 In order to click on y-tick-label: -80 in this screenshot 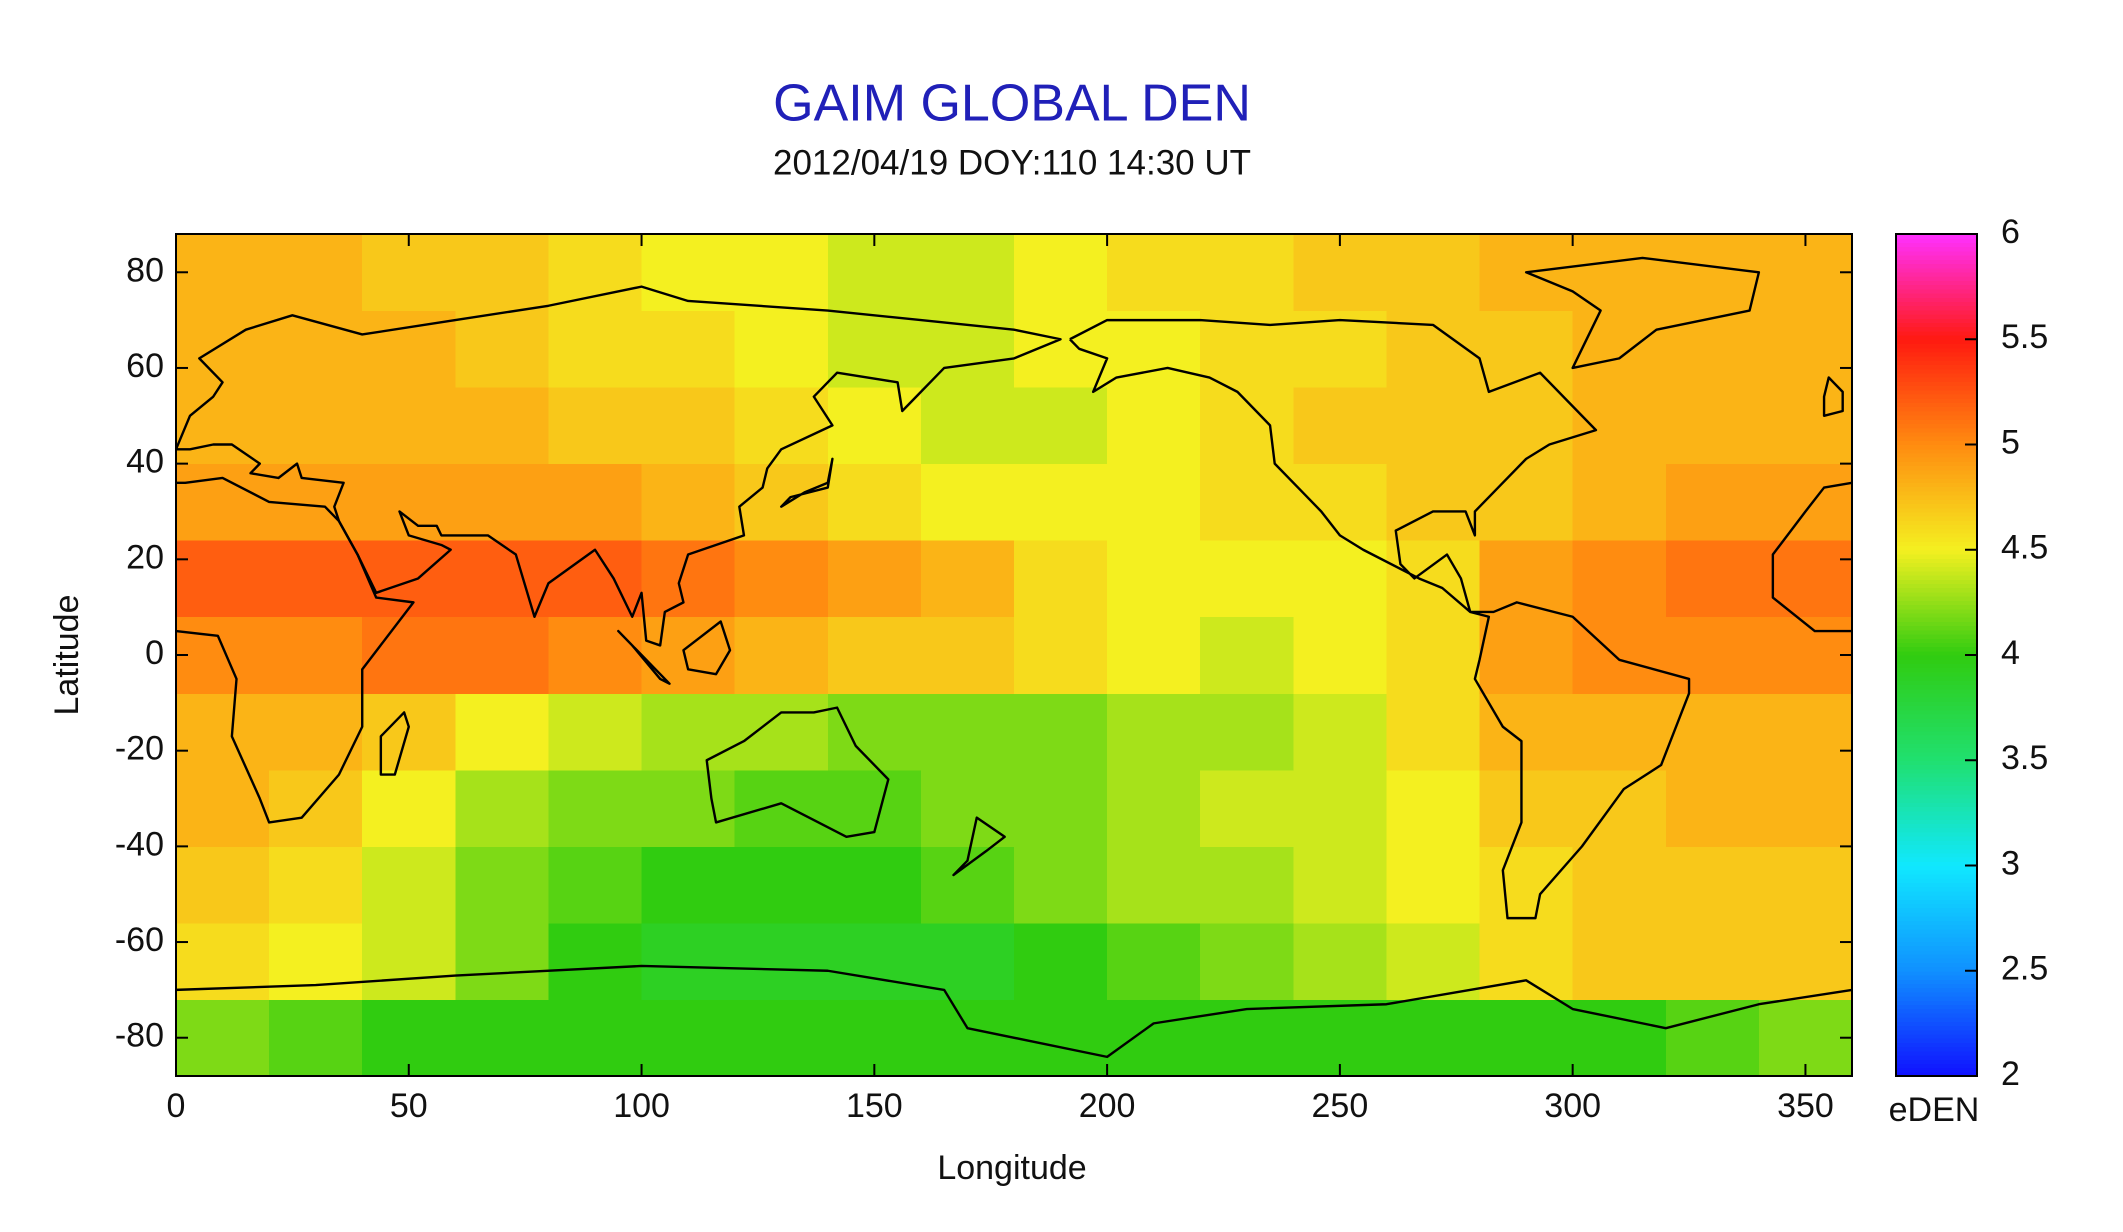, I will do `click(139, 1036)`.